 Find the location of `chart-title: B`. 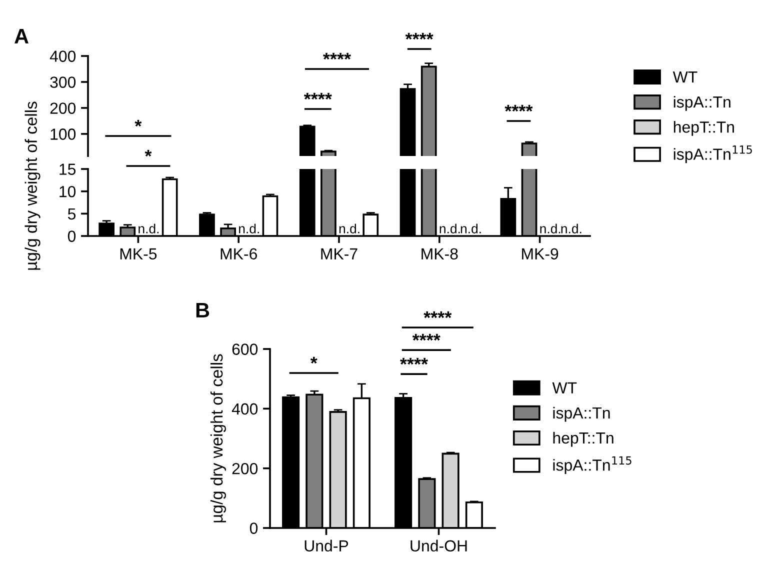

chart-title: B is located at coordinates (203, 310).